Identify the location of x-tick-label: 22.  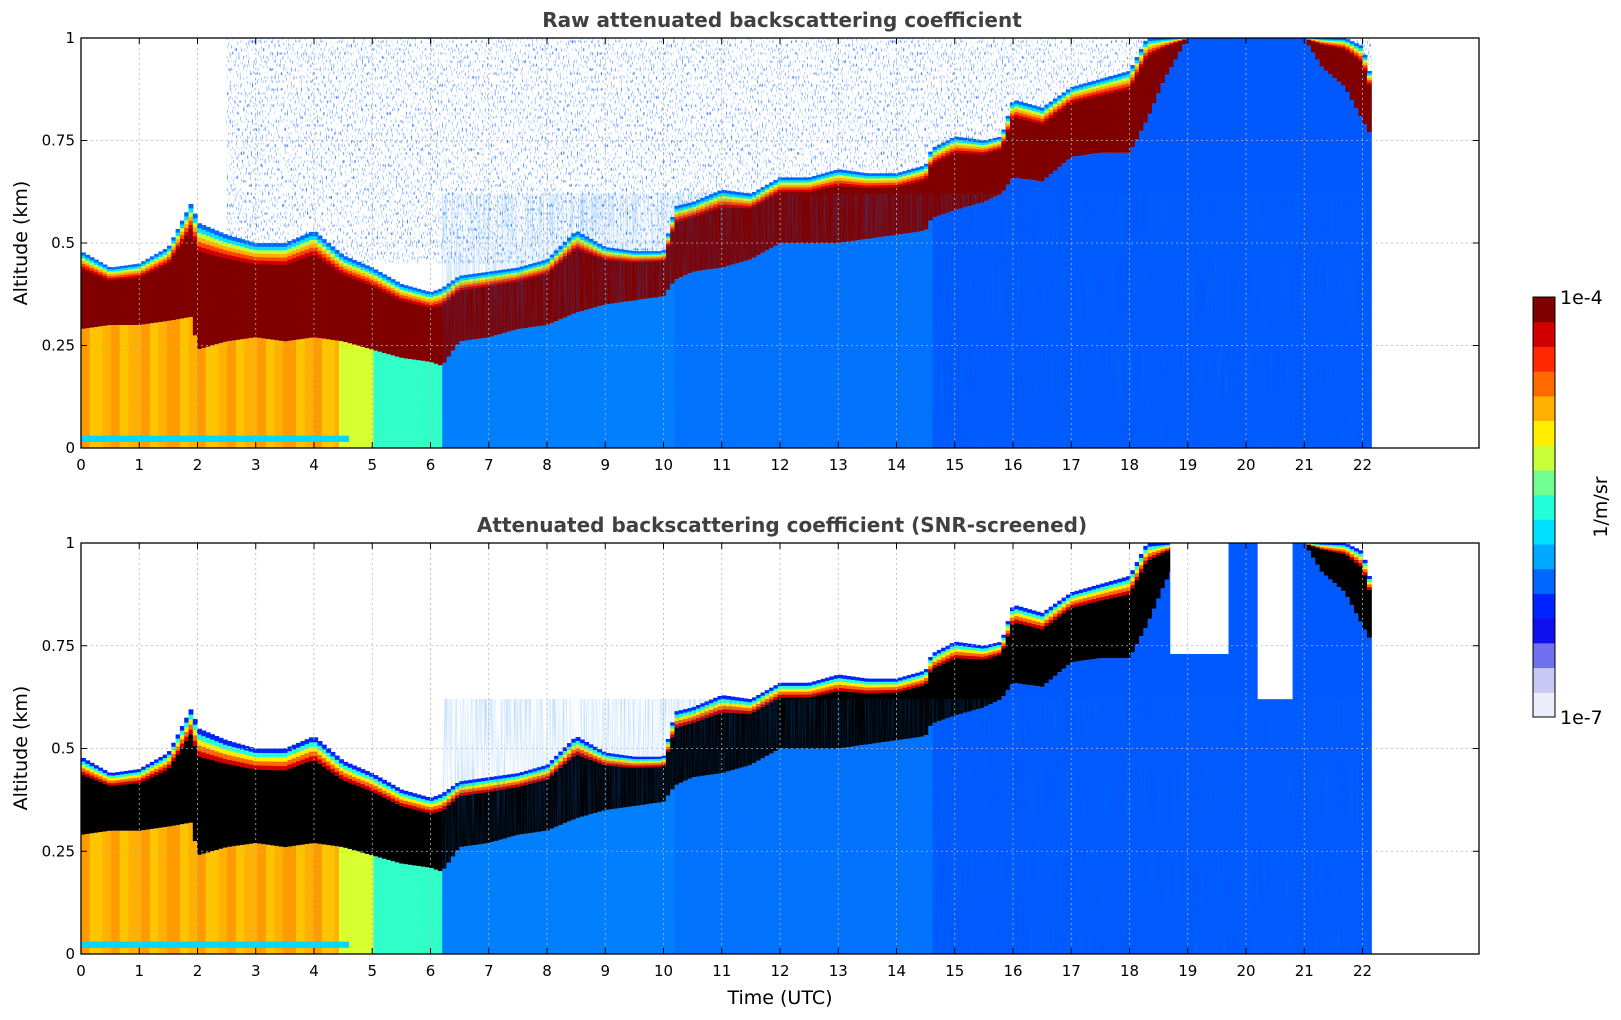
(1362, 465).